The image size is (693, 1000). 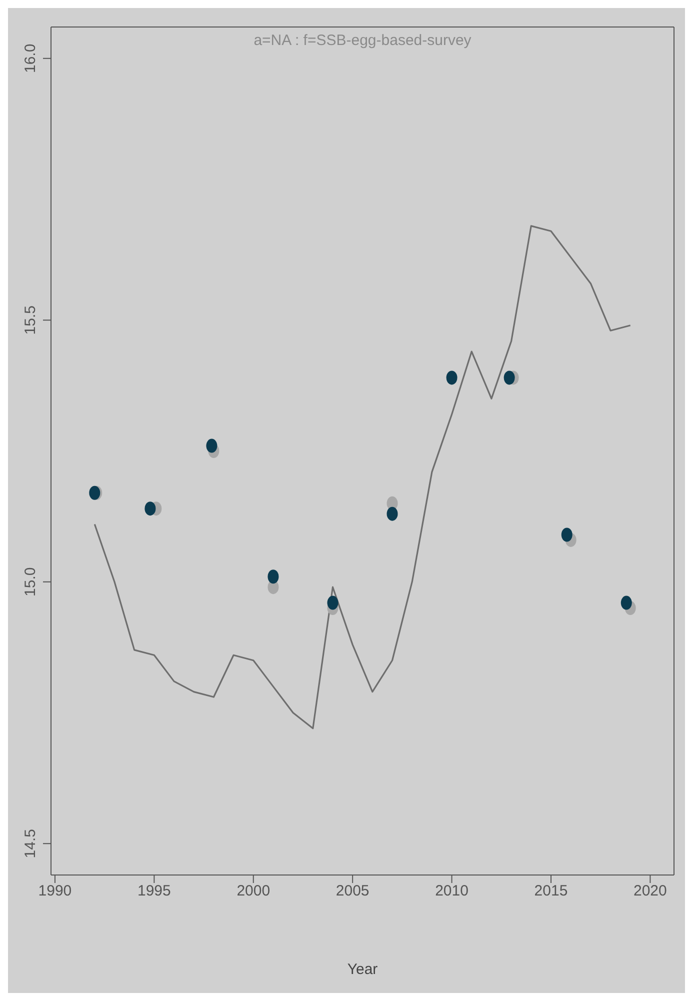 I want to click on y-tick-label: 16.0, so click(x=30, y=59).